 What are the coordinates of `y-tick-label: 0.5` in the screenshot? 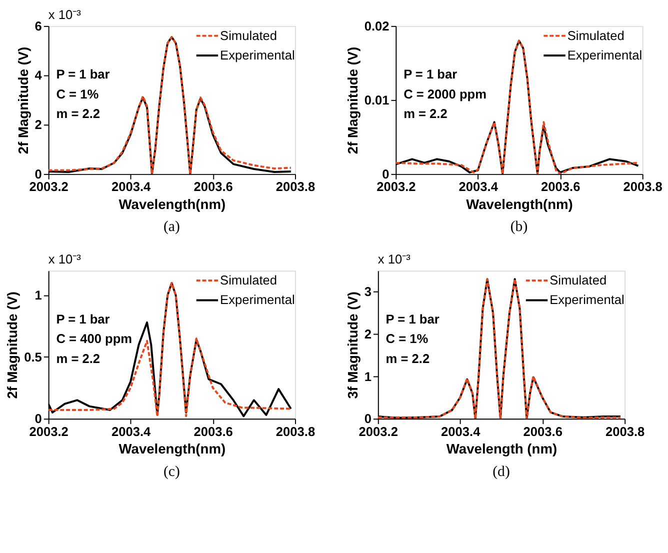 It's located at (33, 356).